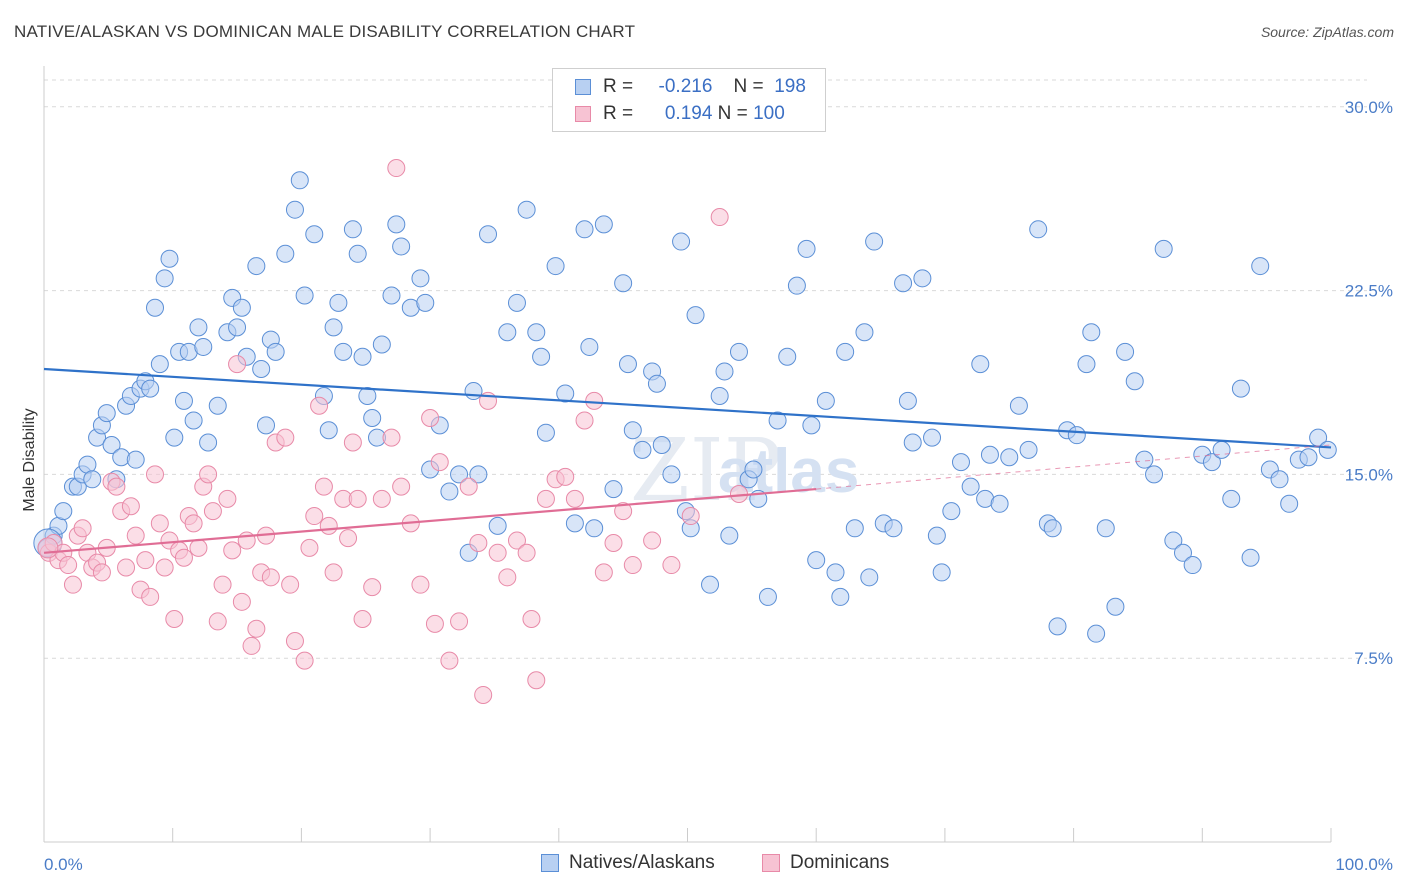 The height and width of the screenshot is (892, 1406). Describe the element at coordinates (1369, 291) in the screenshot. I see `y-tick-label: 22.5%` at that location.